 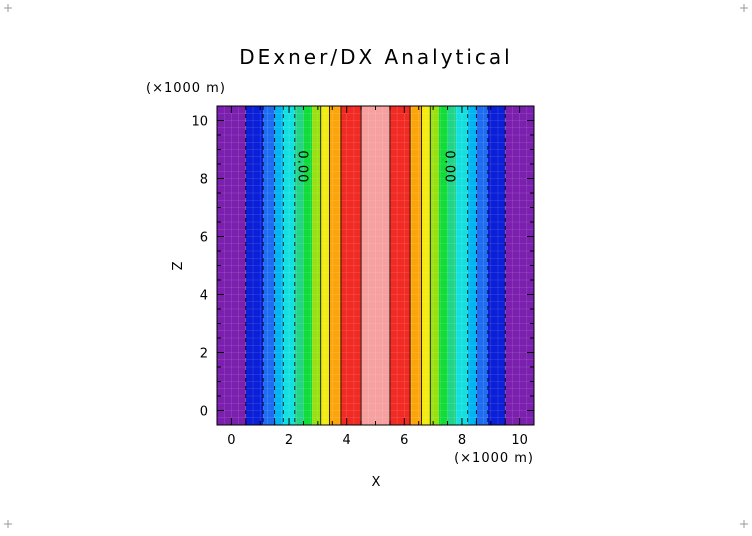 What do you see at coordinates (519, 440) in the screenshot?
I see `x-tick-label: 10` at bounding box center [519, 440].